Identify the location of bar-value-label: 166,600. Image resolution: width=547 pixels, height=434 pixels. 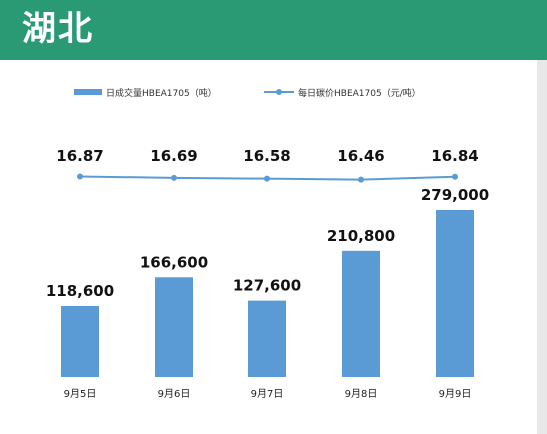
(174, 262).